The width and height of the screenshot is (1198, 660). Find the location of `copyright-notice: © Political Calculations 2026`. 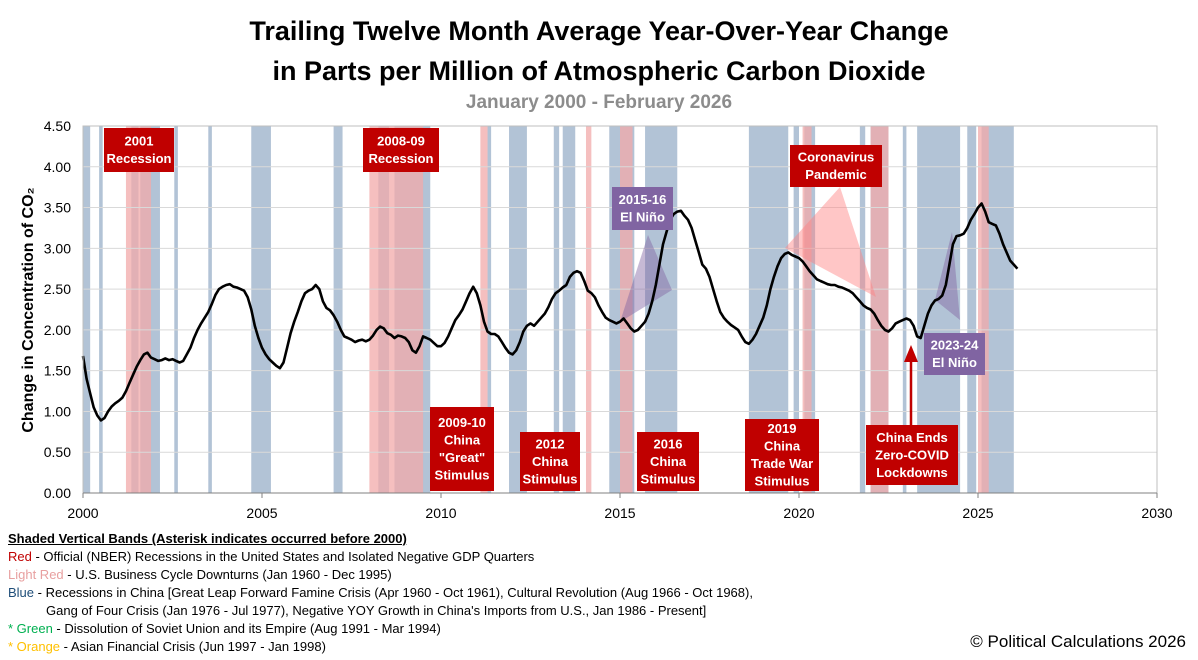

copyright-notice: © Political Calculations 2026 is located at coordinates (1078, 641).